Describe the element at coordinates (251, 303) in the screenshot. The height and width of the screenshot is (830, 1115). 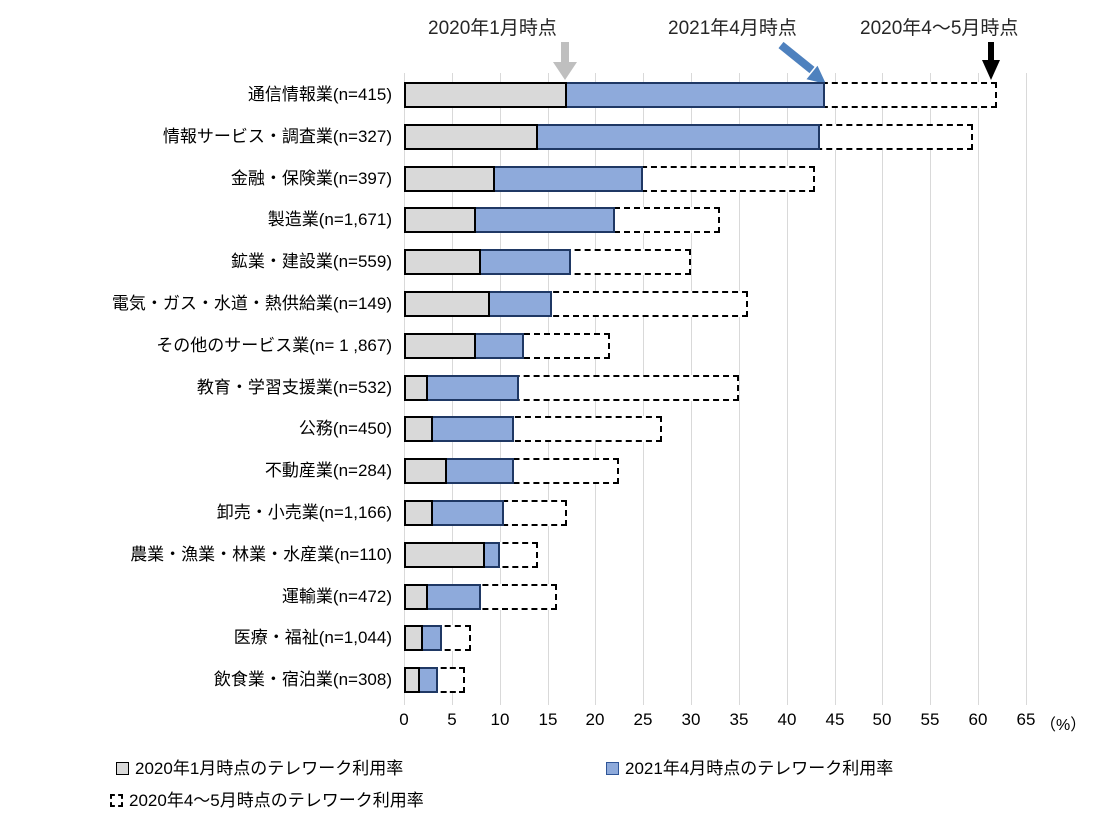
I see `category-label: 電気・ガス・水道・熱供給業(n=149)` at that location.